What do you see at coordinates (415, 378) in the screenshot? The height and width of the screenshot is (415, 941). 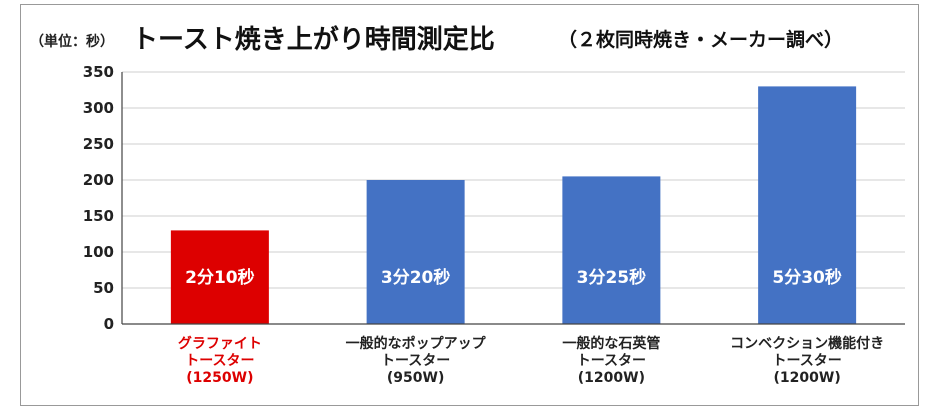 I see `x-category-label: (950W)` at bounding box center [415, 378].